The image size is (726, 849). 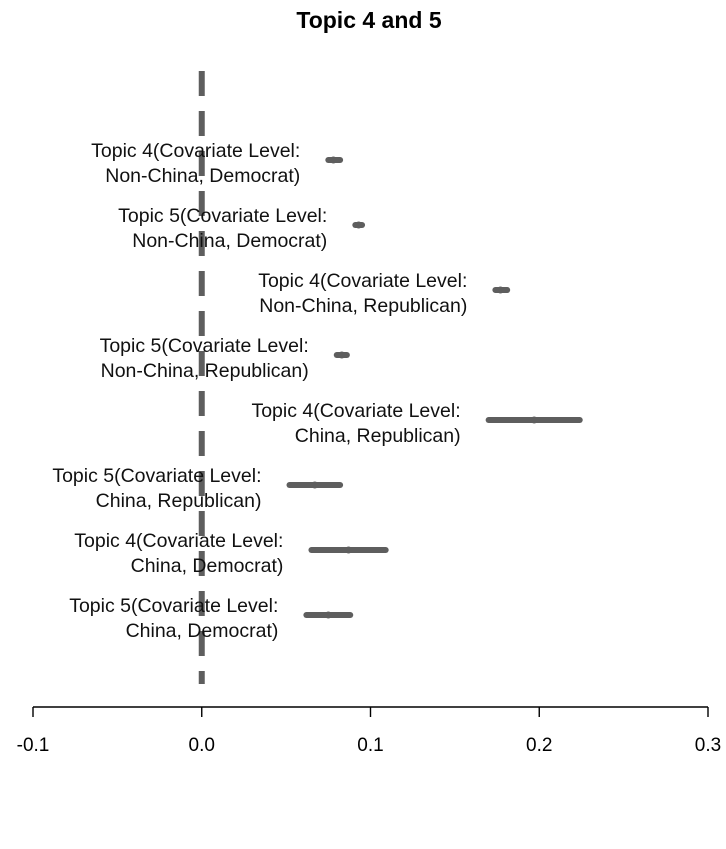 I want to click on x-axis: -0.1 0.0 0.1 0.2 0.3, so click(x=369, y=731).